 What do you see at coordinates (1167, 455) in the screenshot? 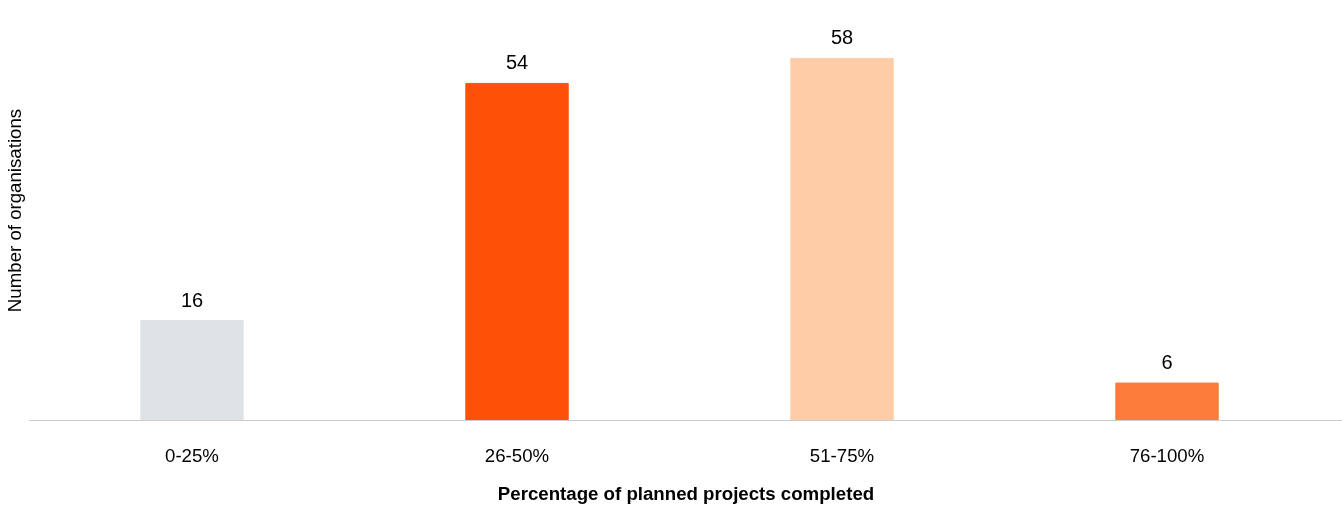
I see `x-tick-label: 76-100%` at bounding box center [1167, 455].